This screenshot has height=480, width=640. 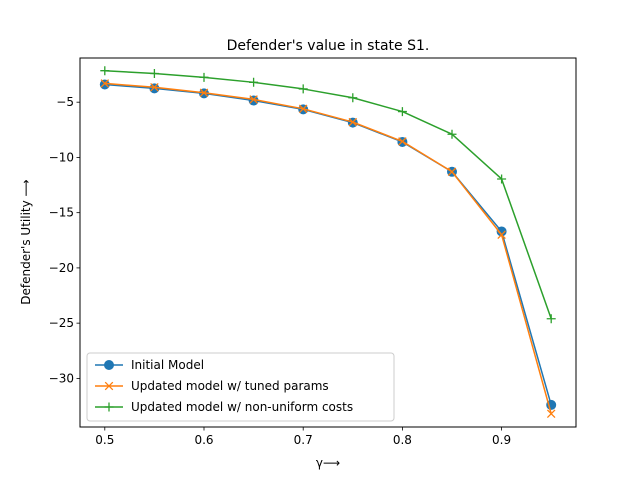 I want to click on x-tick-label: 0.5, so click(x=104, y=440).